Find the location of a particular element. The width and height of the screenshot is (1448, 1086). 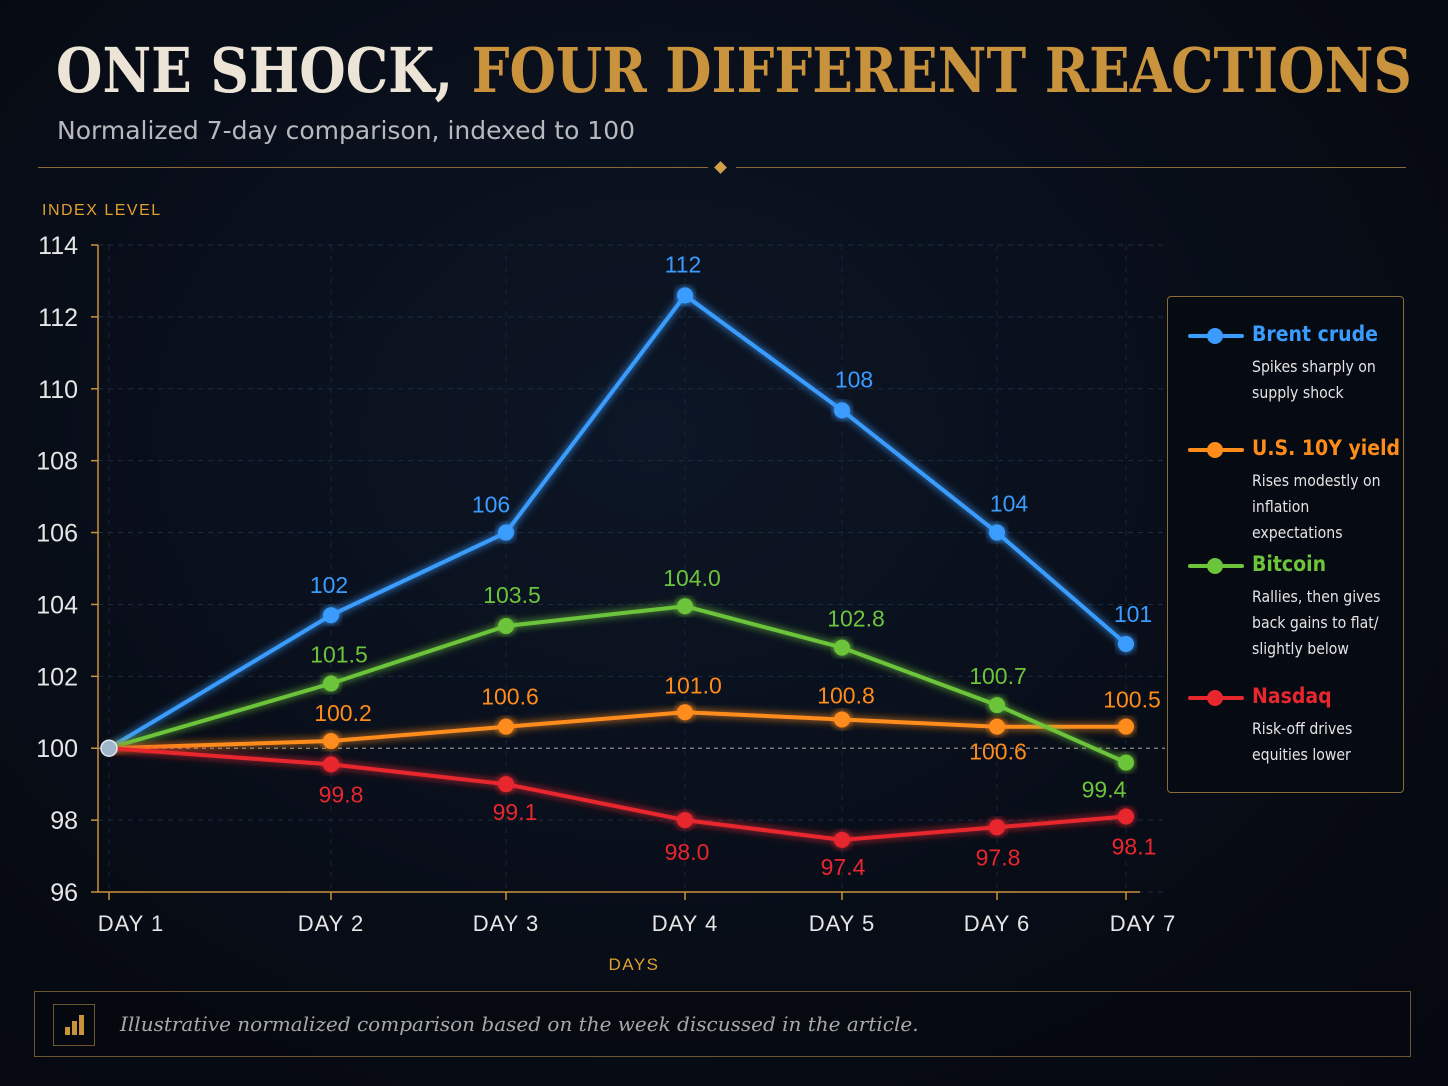

x-tick-label: DAY 1 is located at coordinates (131, 923).